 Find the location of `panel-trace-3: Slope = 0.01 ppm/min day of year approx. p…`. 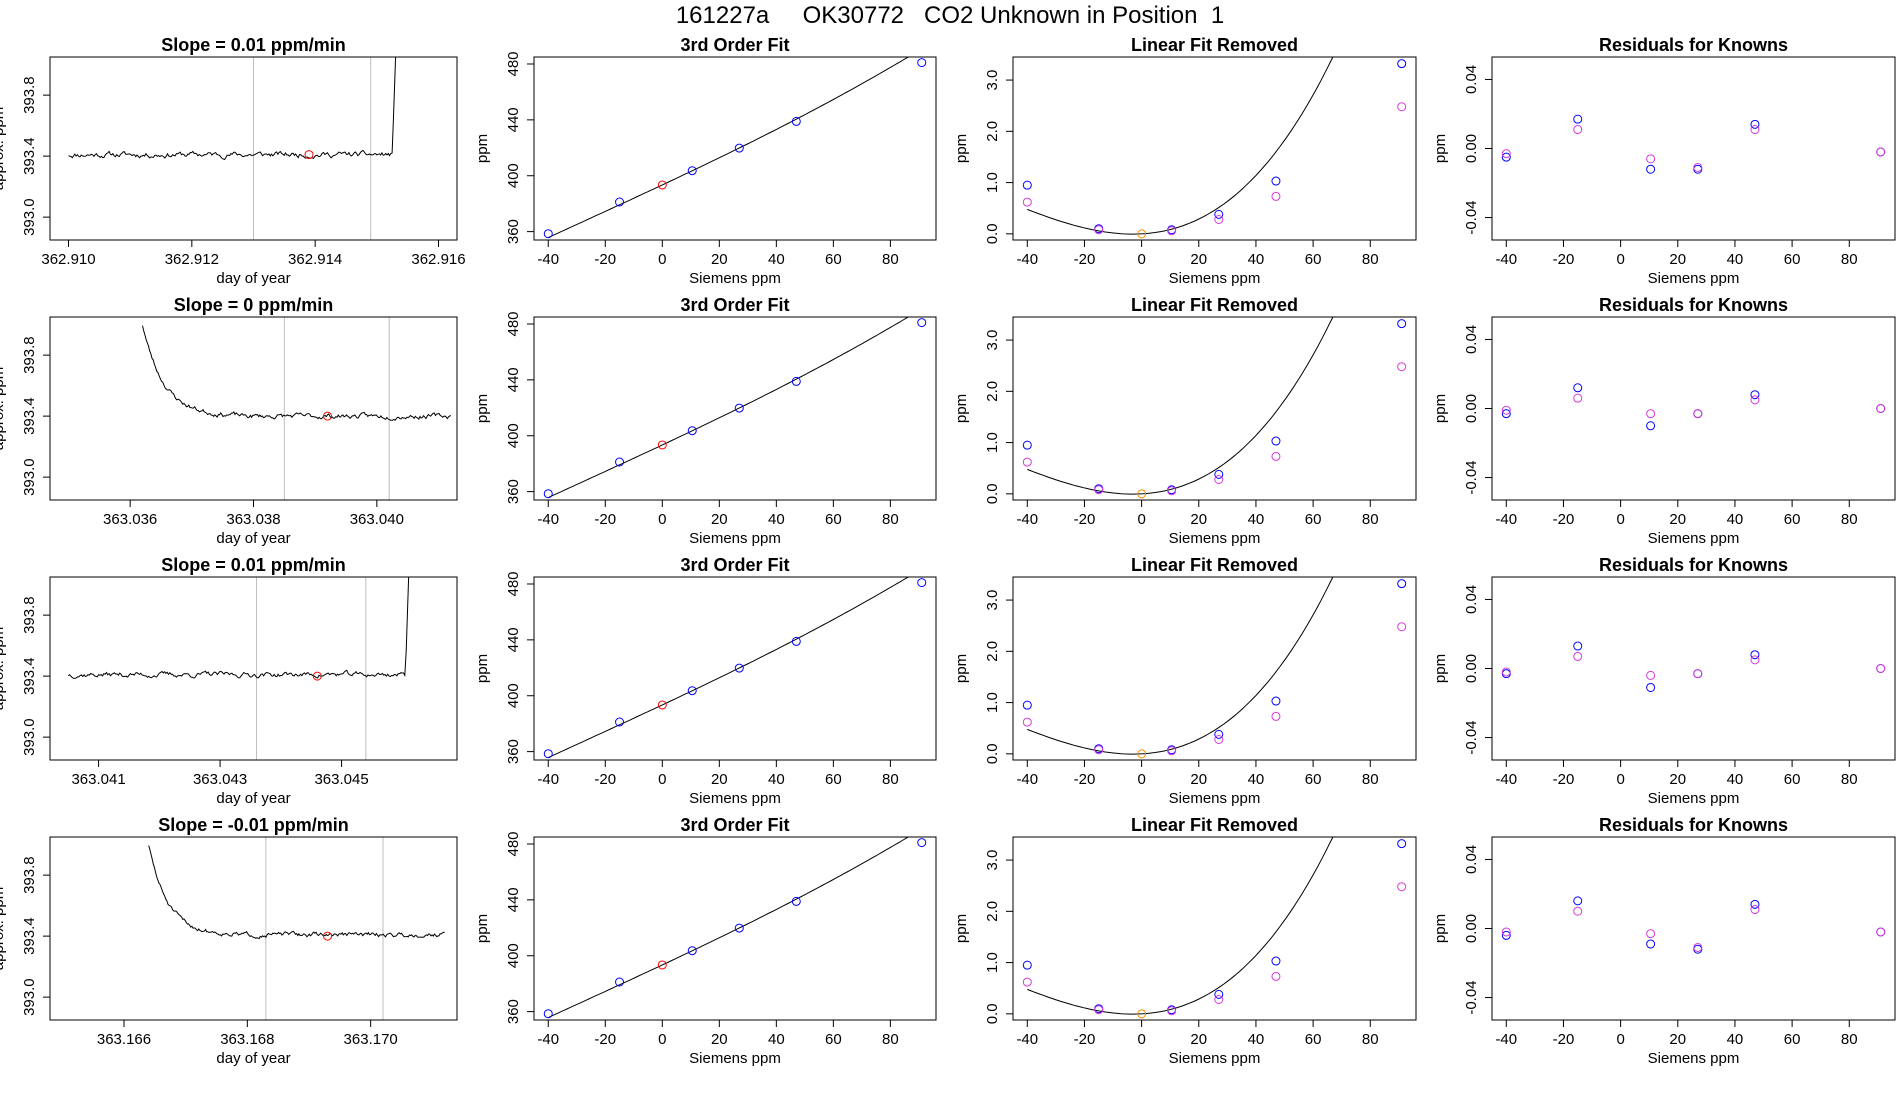

panel-trace-3: Slope = 0.01 ppm/min day of year approx. p… is located at coordinates (229, 681).